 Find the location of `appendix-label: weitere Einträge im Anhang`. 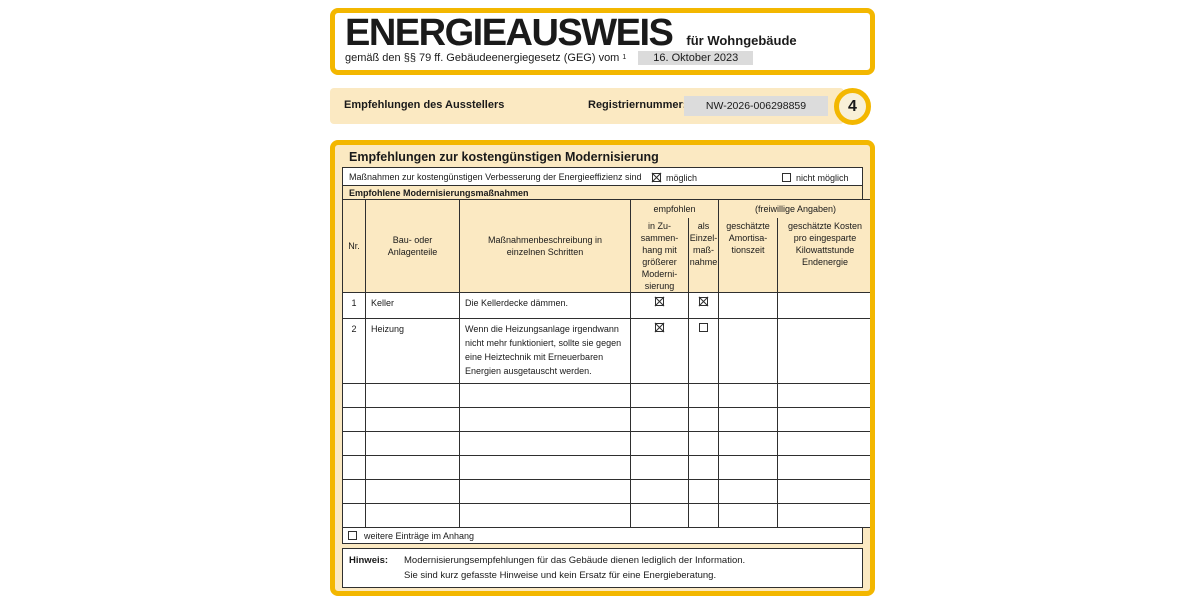

appendix-label: weitere Einträge im Anhang is located at coordinates (419, 535).